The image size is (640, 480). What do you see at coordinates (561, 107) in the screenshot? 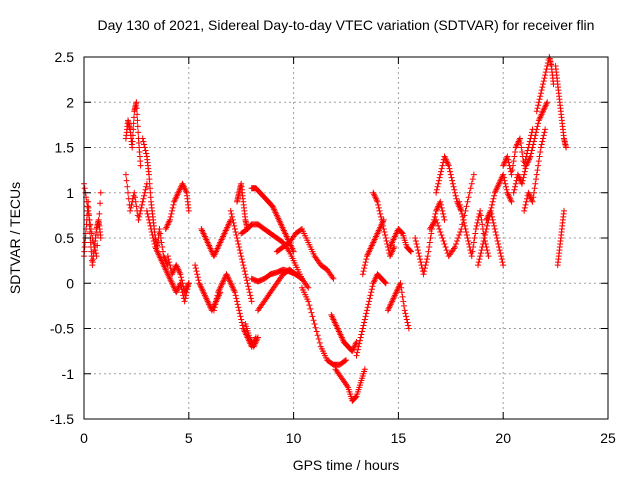
I see `series-arc-23h` at bounding box center [561, 107].